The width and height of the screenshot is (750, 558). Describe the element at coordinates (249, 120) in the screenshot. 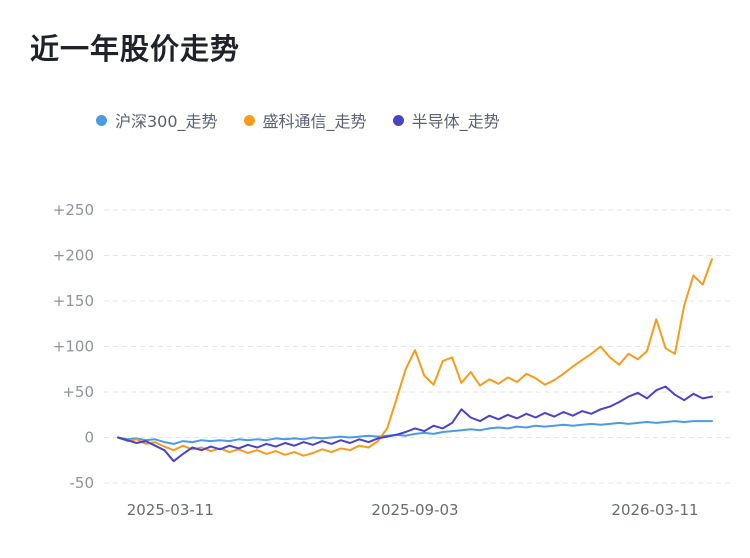

I see `legend-dot-centec` at that location.